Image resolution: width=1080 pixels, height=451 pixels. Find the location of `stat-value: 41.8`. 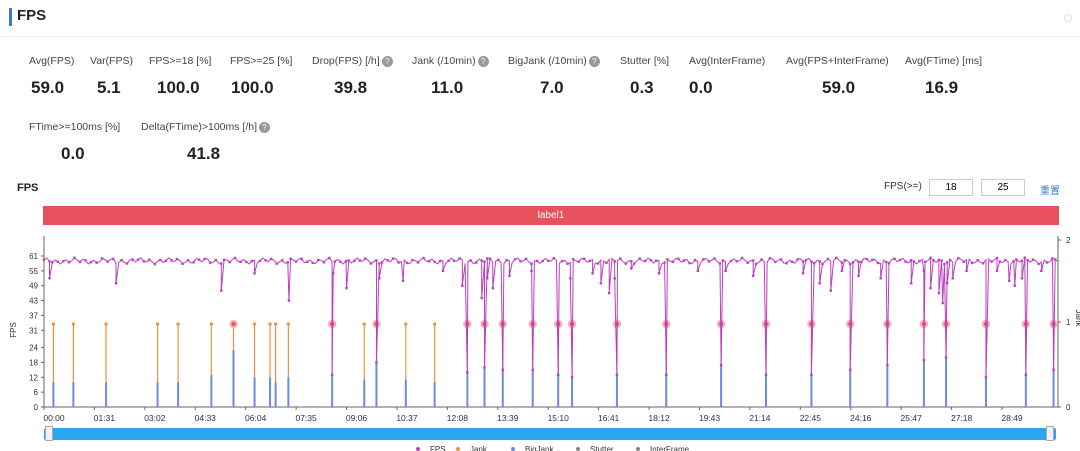

stat-value: 41.8 is located at coordinates (204, 153).